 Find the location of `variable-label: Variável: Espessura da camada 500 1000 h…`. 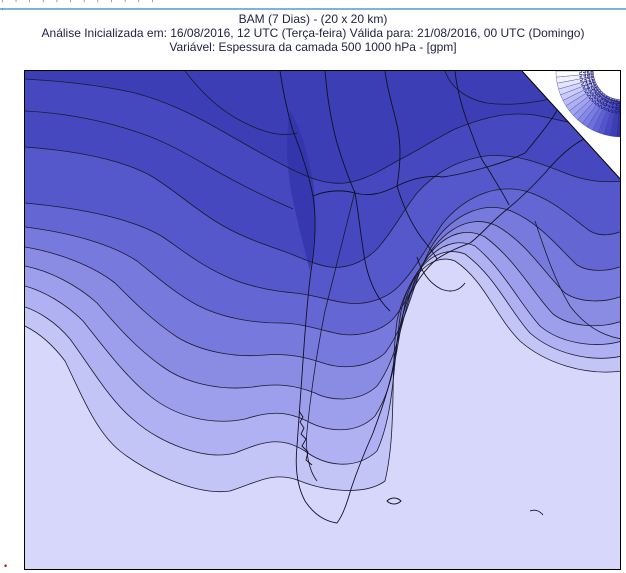

variable-label: Variável: Espessura da camada 500 1000 h… is located at coordinates (313, 47).